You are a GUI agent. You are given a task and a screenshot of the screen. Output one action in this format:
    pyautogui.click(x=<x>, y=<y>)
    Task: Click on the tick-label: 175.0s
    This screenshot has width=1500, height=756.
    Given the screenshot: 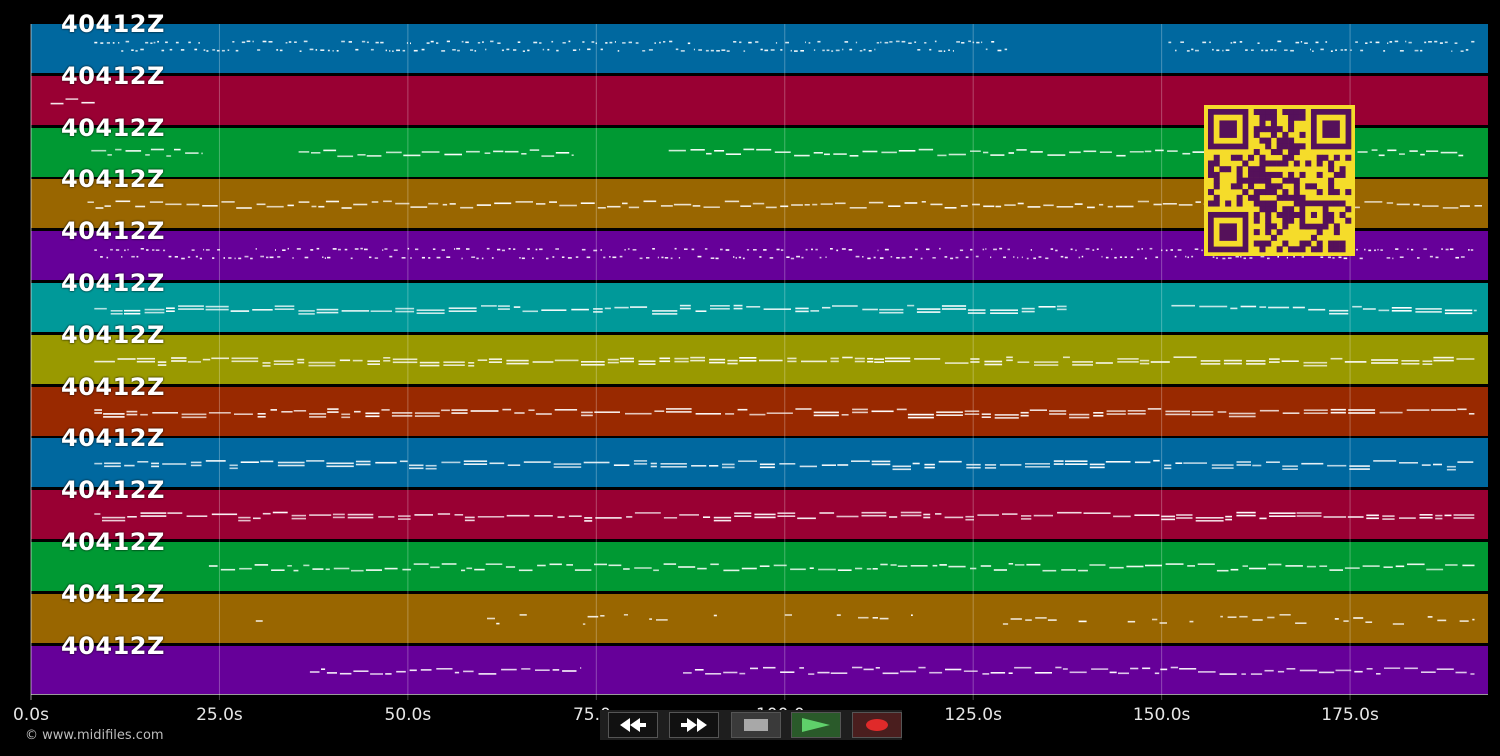 What is the action you would take?
    pyautogui.click(x=1350, y=715)
    